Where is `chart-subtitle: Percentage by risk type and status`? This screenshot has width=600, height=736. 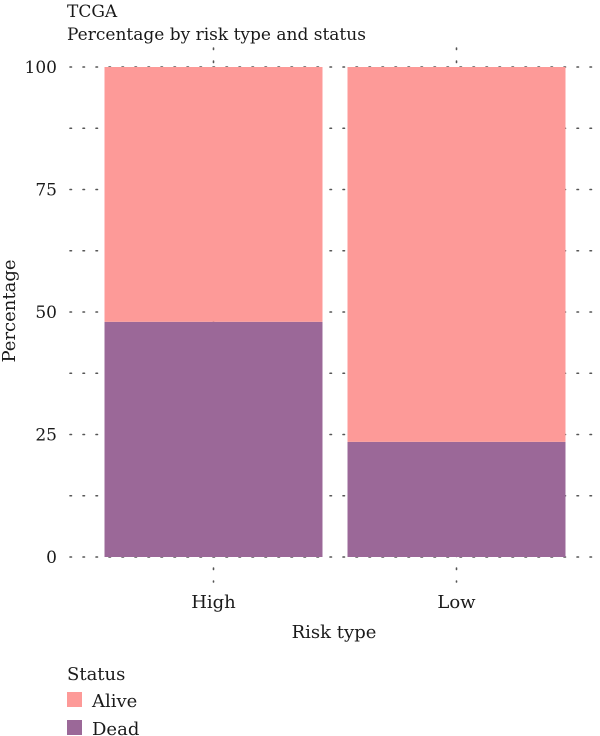
chart-subtitle: Percentage by risk type and status is located at coordinates (216, 35).